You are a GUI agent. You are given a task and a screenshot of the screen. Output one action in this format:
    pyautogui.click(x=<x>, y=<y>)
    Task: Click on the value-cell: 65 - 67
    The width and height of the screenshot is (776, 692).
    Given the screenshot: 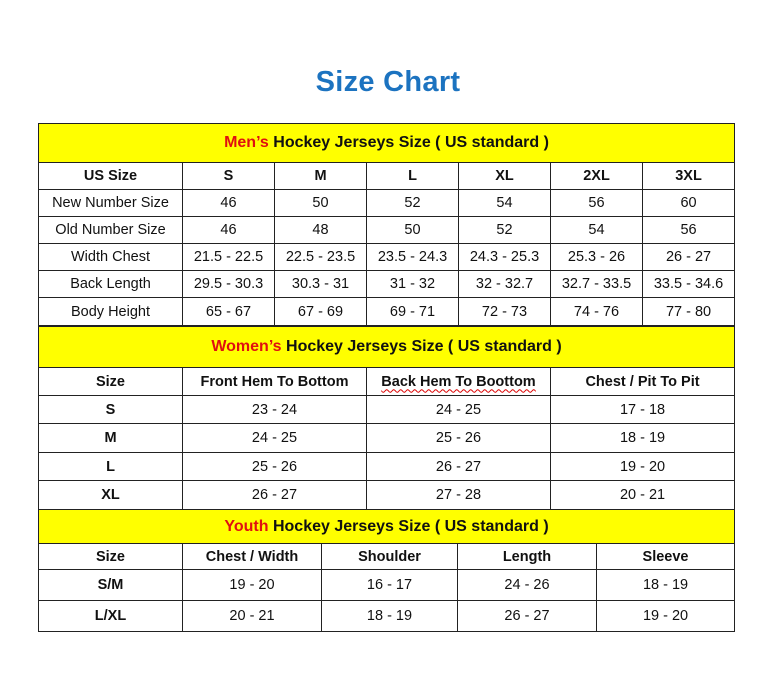 What is the action you would take?
    pyautogui.click(x=228, y=311)
    